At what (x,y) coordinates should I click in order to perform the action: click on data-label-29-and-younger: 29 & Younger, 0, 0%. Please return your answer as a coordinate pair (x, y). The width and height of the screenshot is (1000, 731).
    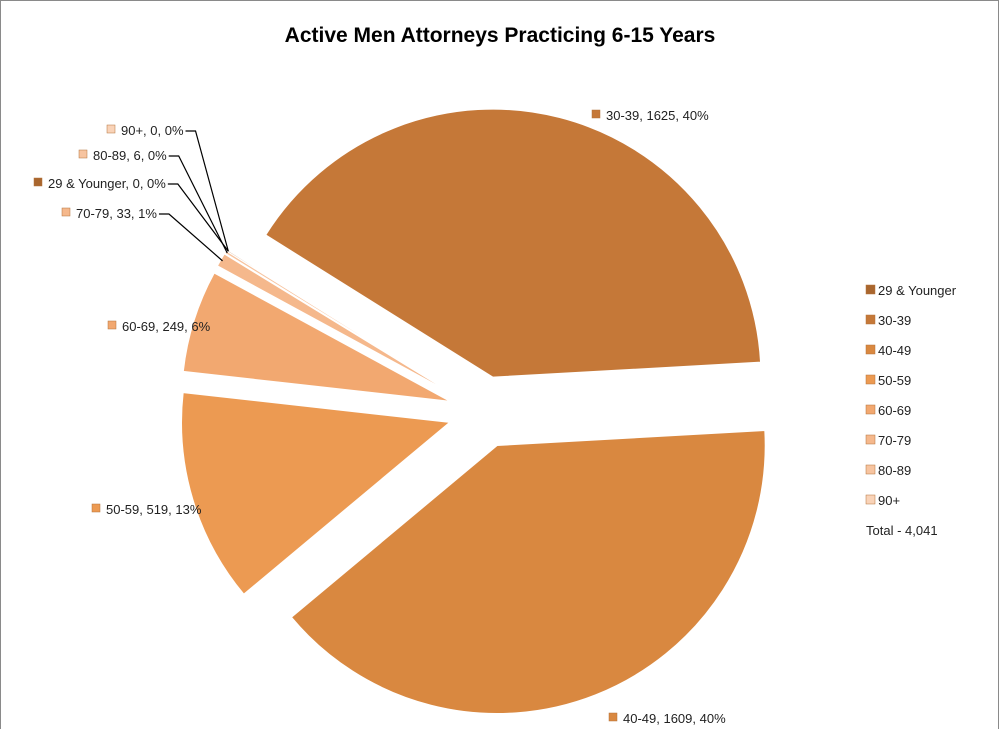
    Looking at the image, I should click on (107, 183).